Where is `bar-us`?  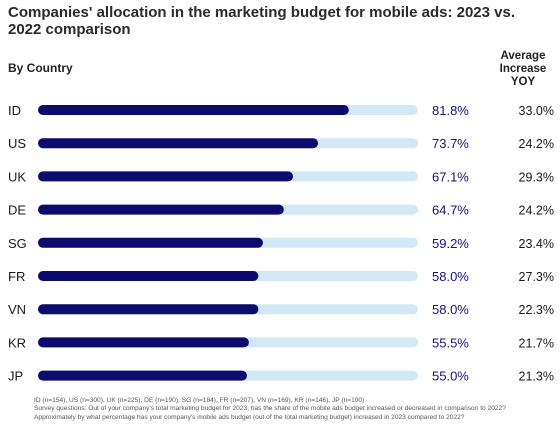
bar-us is located at coordinates (178, 143).